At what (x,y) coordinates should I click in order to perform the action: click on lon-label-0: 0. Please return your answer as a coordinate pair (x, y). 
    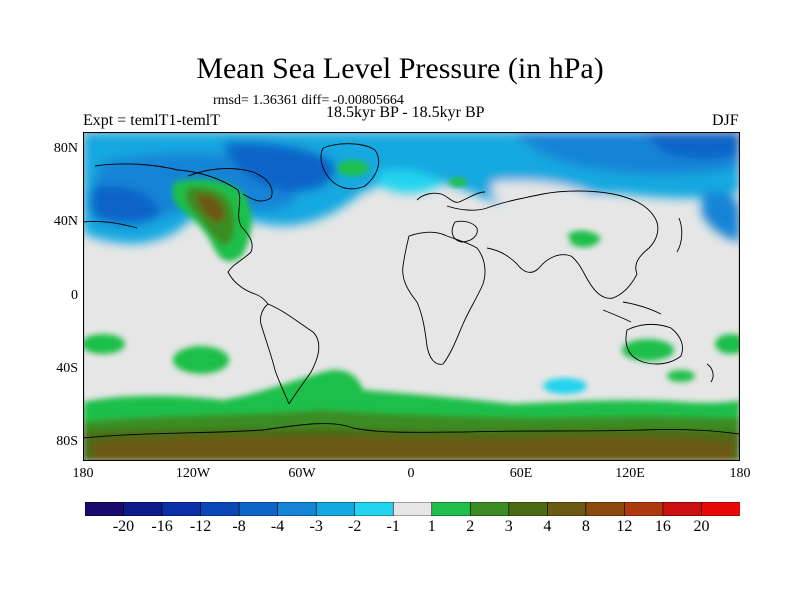
    Looking at the image, I should click on (411, 473).